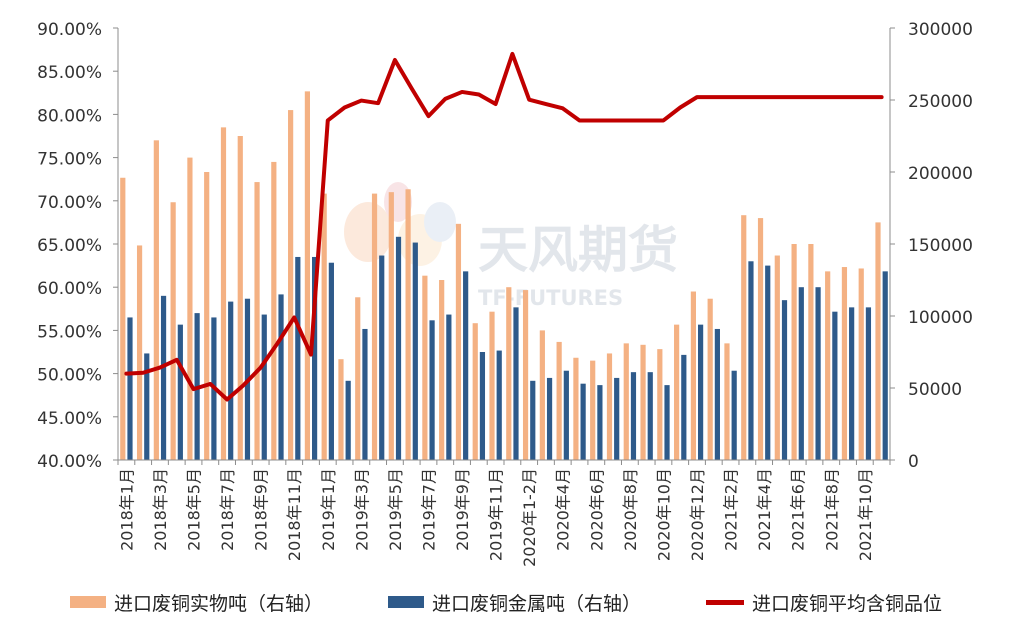 The height and width of the screenshot is (629, 1017). What do you see at coordinates (697, 514) in the screenshot?
I see `x-tick-label: 2020年12月` at bounding box center [697, 514].